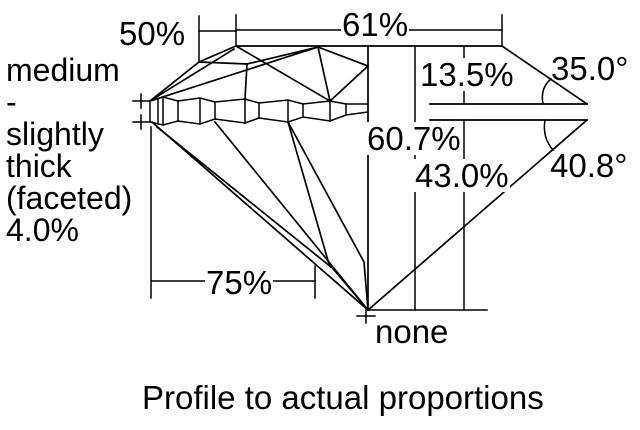  What do you see at coordinates (467, 74) in the screenshot?
I see `crown-height-label: 13.5%` at bounding box center [467, 74].